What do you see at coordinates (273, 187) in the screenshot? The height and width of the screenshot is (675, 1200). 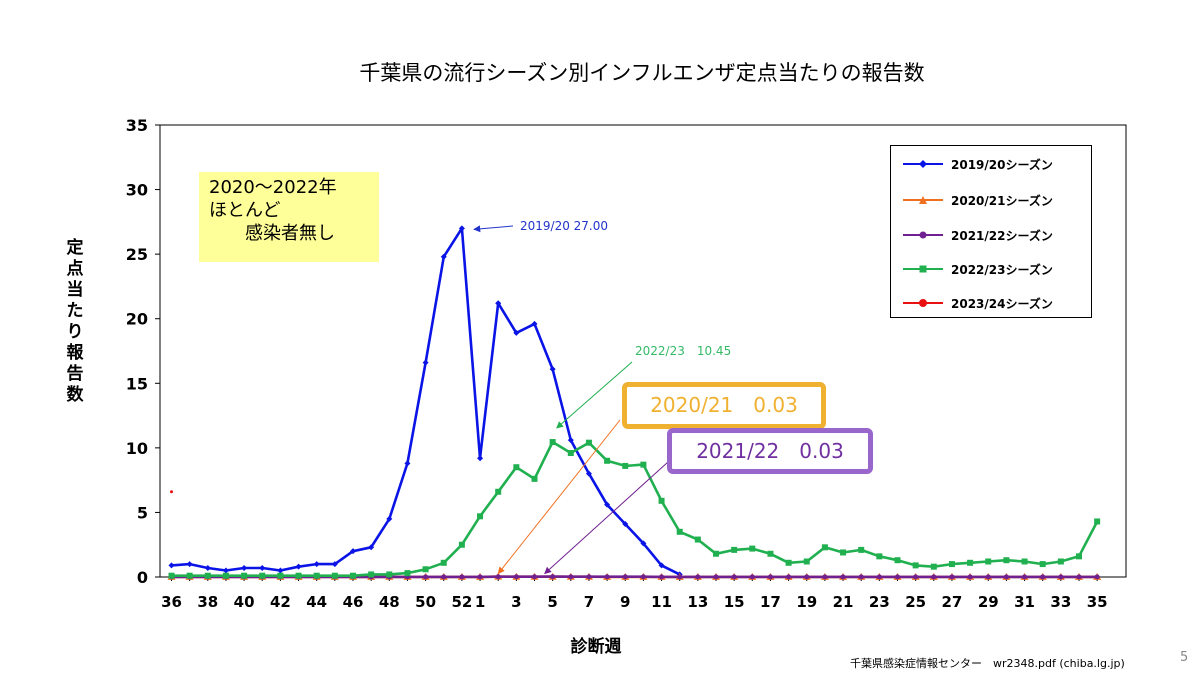 I see `note-line: 2020〜2022年` at bounding box center [273, 187].